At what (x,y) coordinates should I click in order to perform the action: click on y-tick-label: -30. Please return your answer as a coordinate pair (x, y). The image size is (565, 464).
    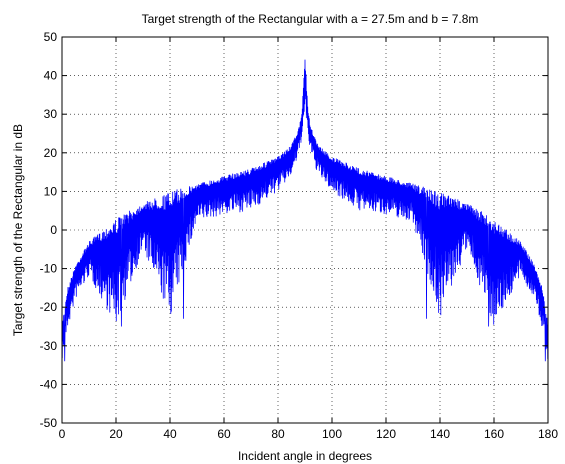
    Looking at the image, I should click on (49, 346).